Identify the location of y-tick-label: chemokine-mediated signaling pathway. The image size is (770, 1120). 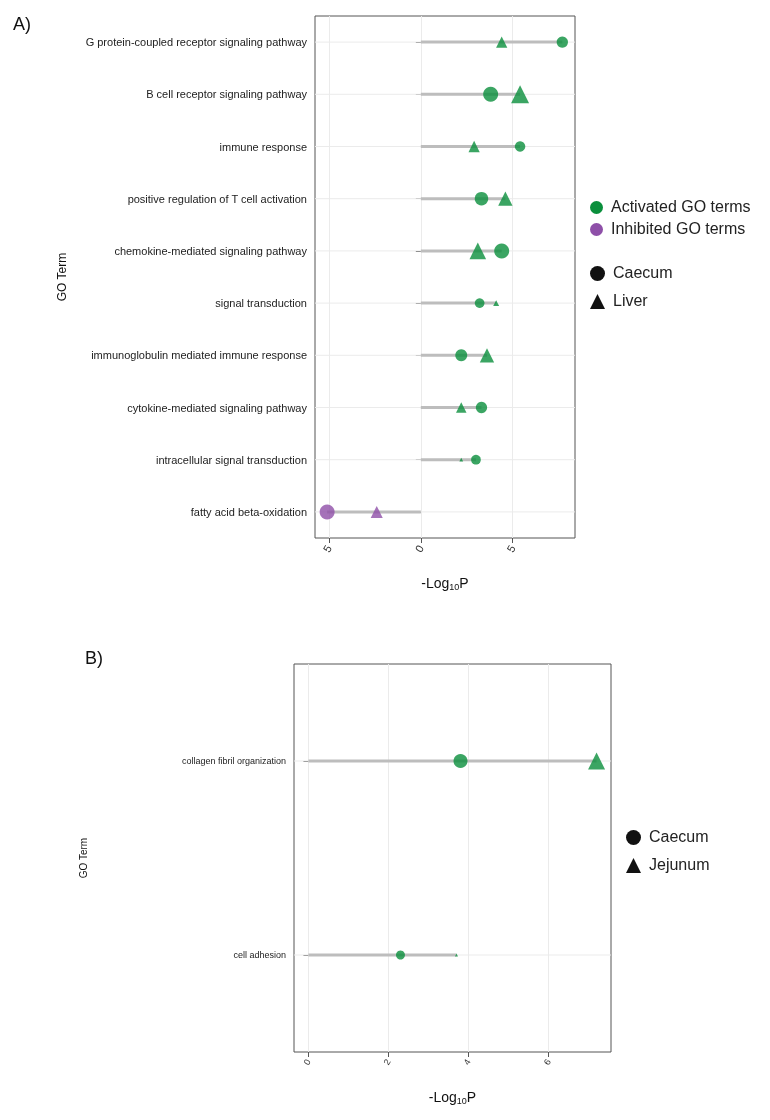
(211, 250).